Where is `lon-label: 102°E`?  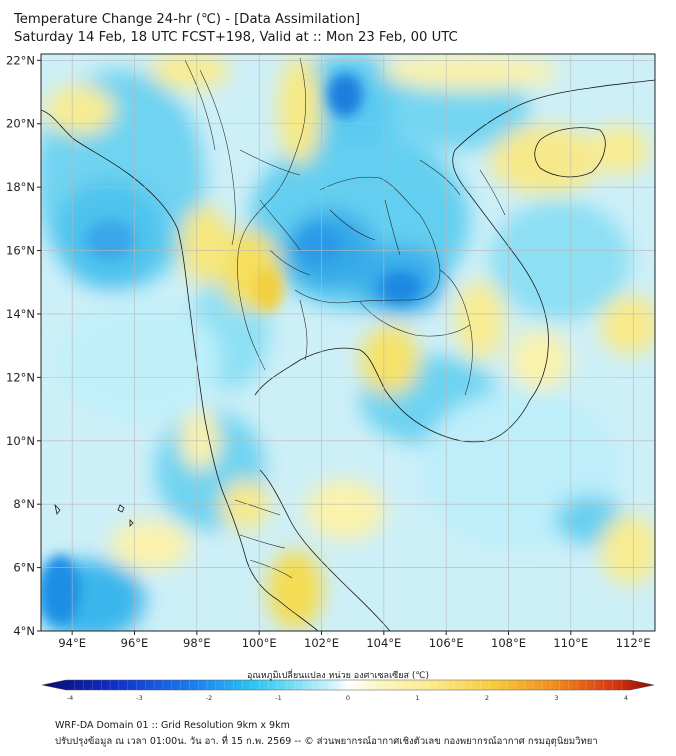
lon-label: 102°E is located at coordinates (321, 643).